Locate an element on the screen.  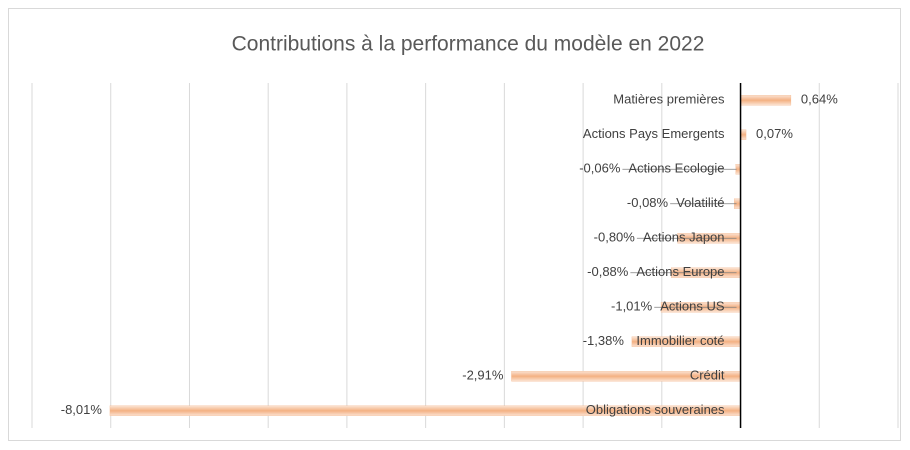
category-label: Matières premières is located at coordinates (669, 99).